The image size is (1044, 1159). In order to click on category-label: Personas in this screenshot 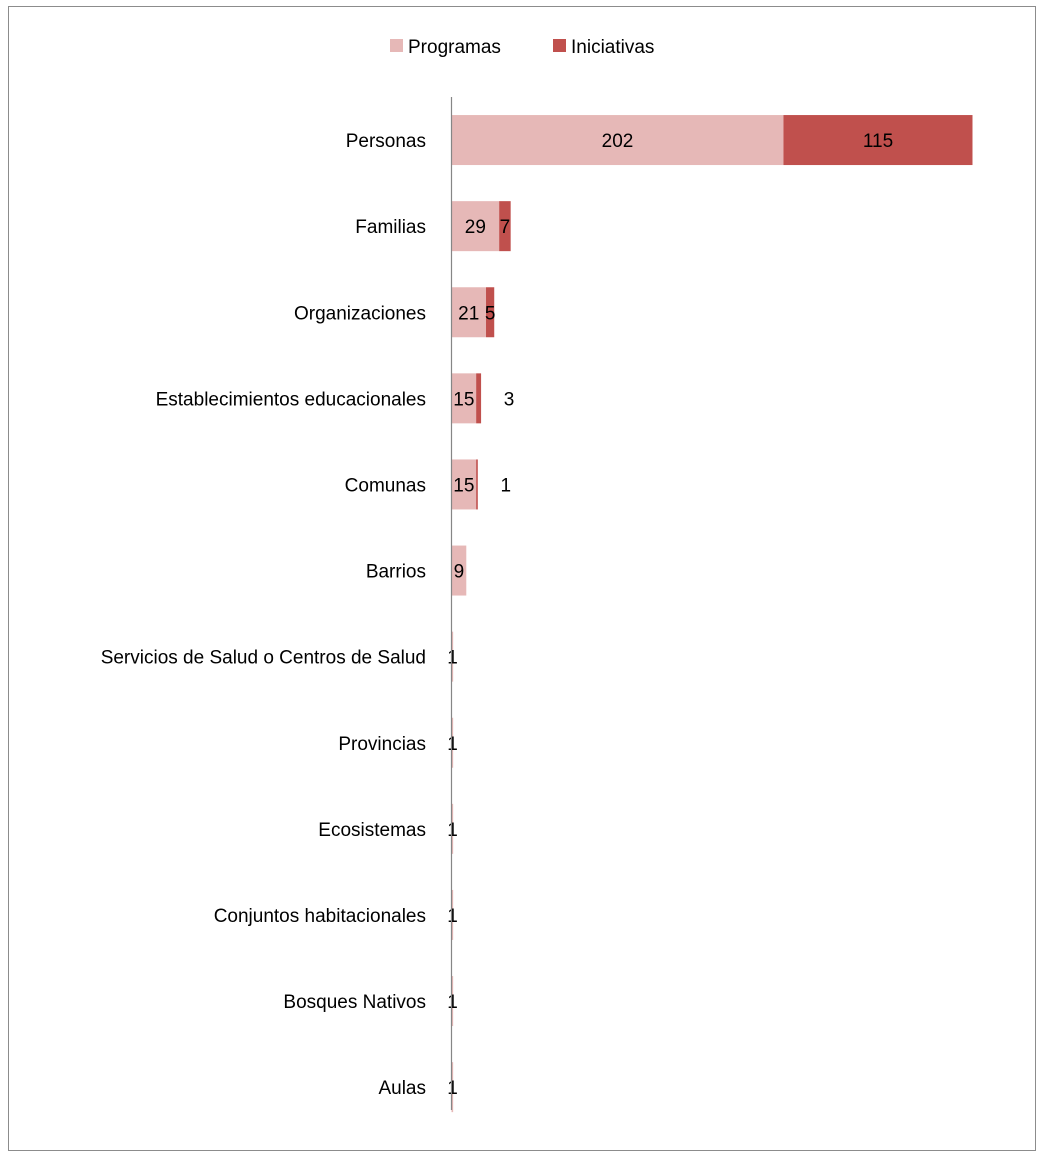, I will do `click(386, 141)`.